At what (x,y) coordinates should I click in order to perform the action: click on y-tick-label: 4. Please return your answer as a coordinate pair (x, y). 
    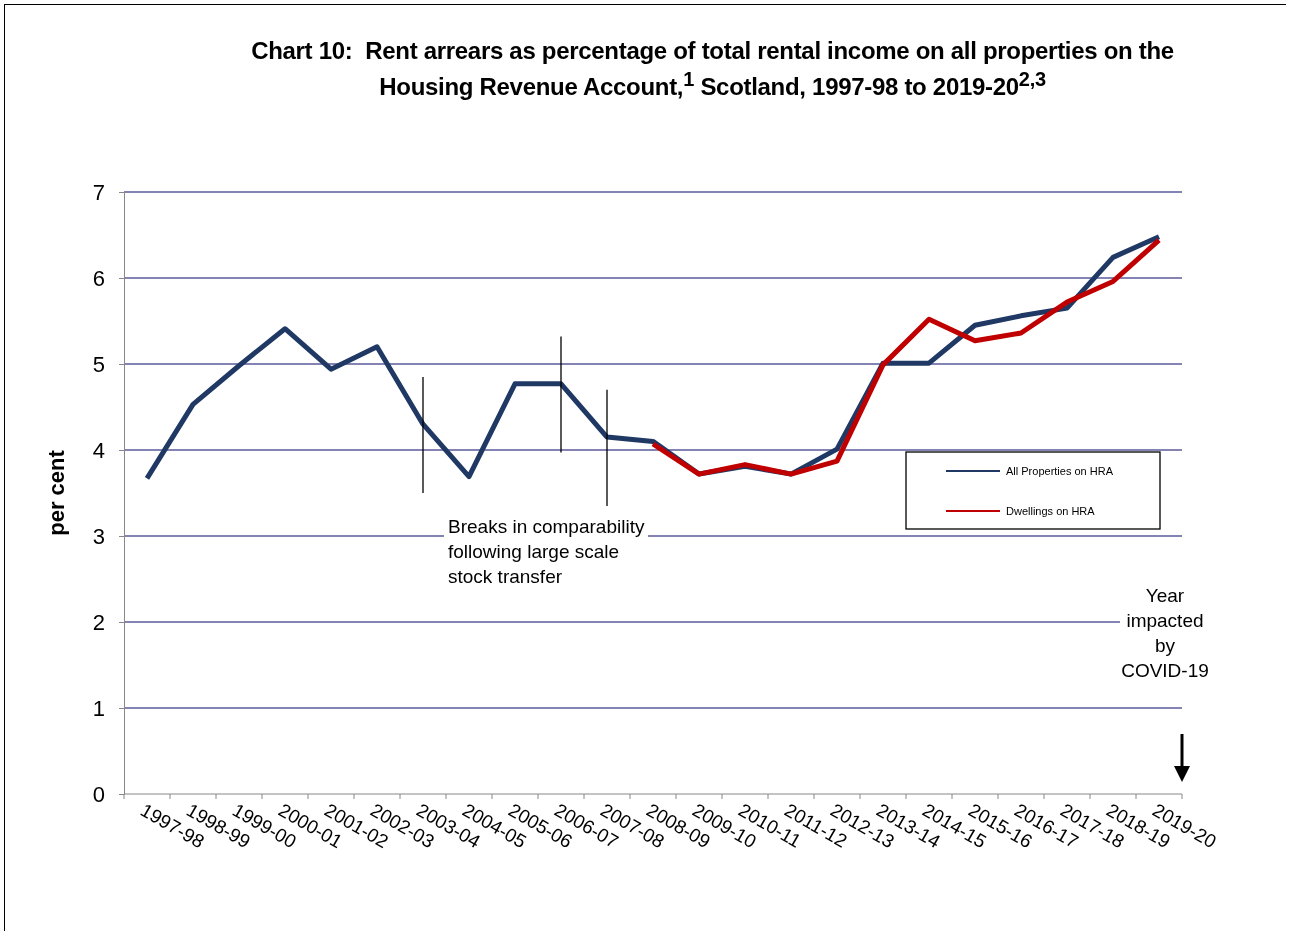
    Looking at the image, I should click on (98, 450).